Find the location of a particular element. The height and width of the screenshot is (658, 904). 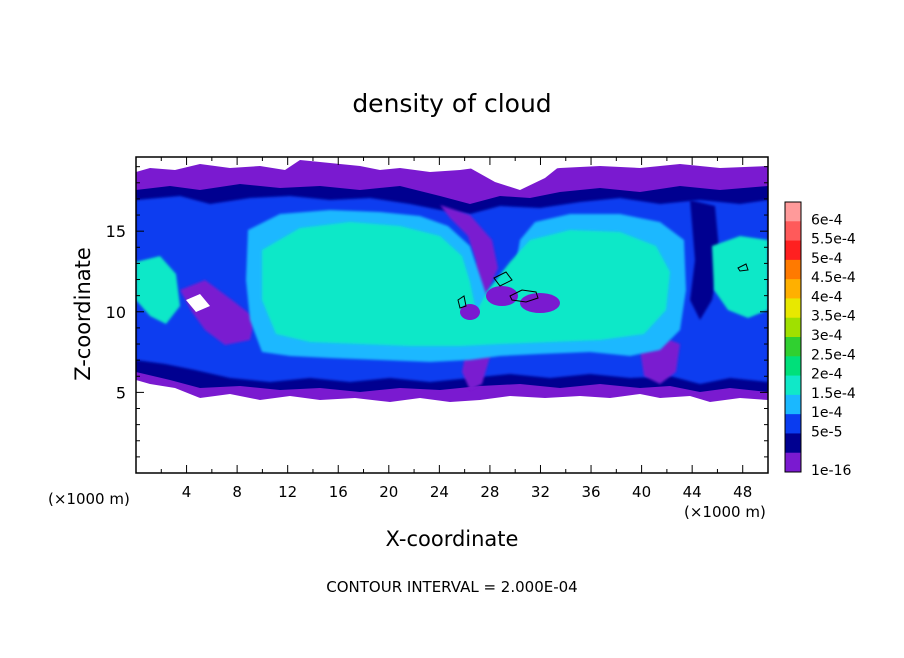

y-axis-label: Z-coordinate is located at coordinates (83, 314).